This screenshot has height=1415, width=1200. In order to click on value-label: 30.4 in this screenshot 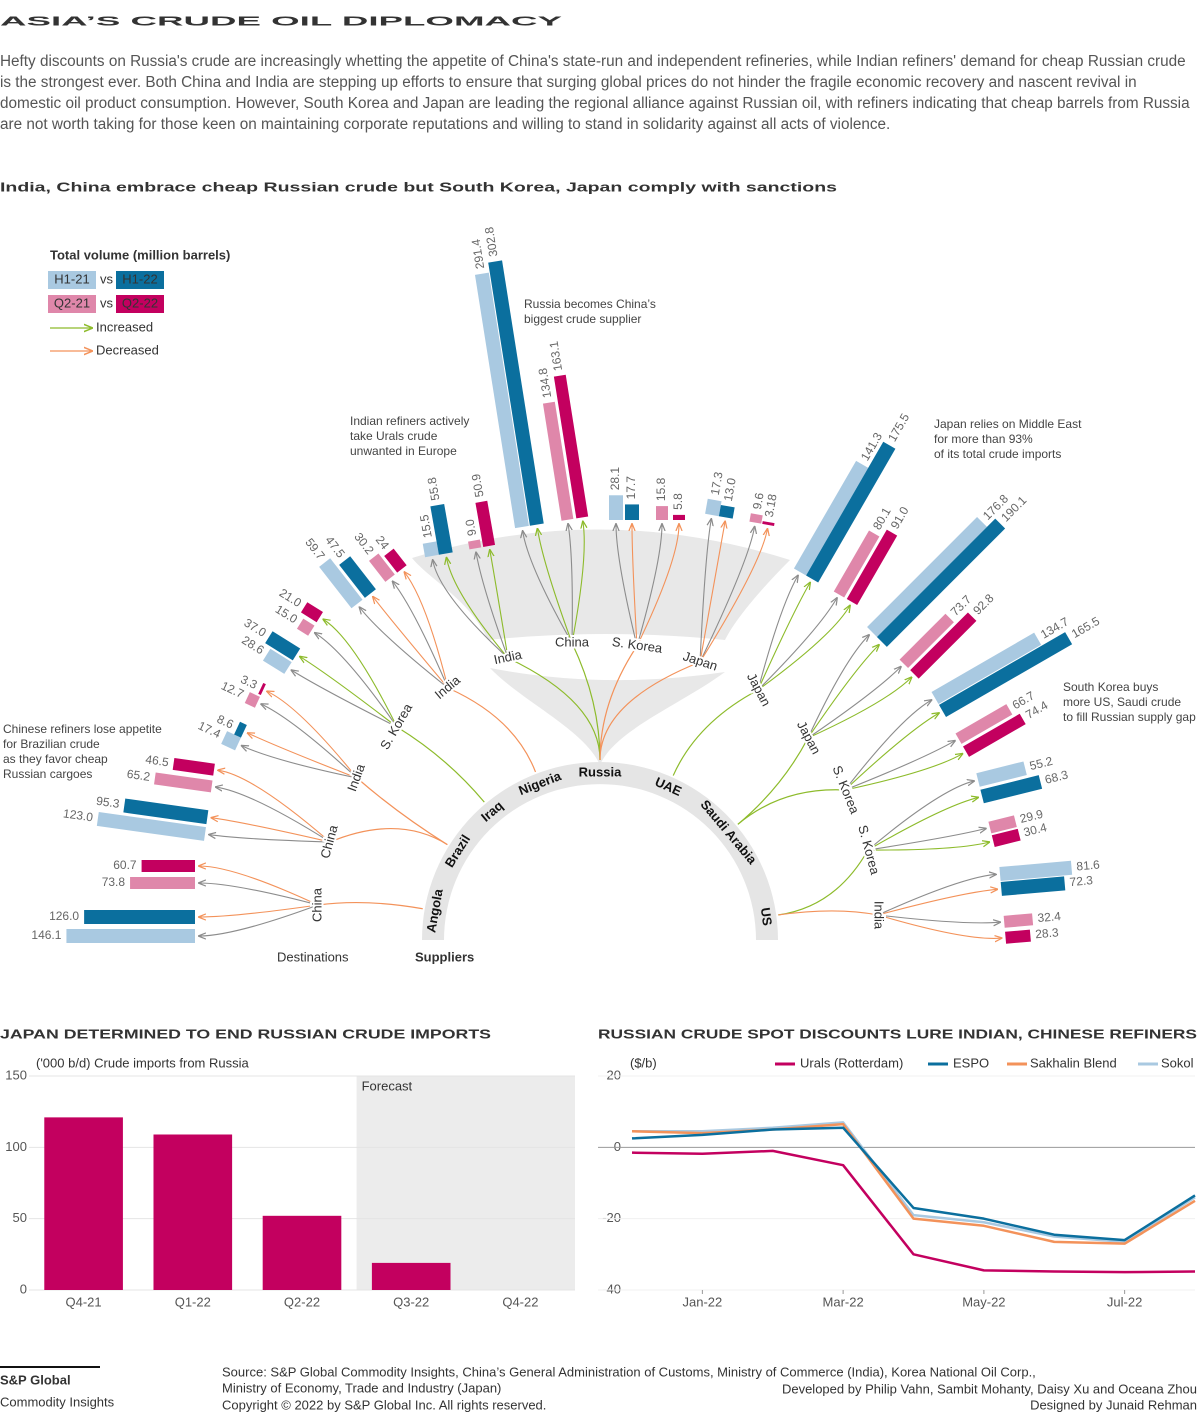, I will do `click(1035, 829)`.